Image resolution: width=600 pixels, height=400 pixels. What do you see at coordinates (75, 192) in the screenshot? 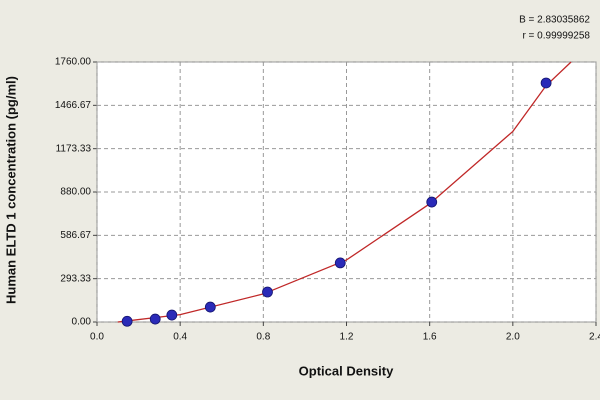
I see `y-tick-label: 880.00` at bounding box center [75, 192].